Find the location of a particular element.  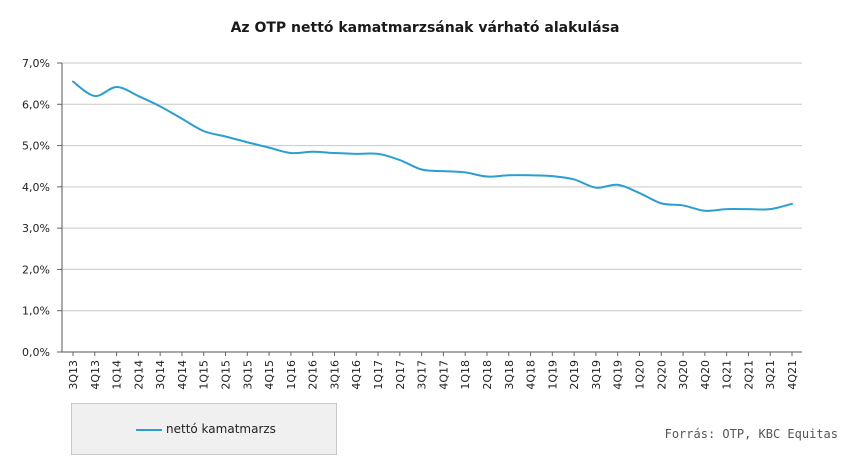

x-tick-label: 2Q19 is located at coordinates (574, 375).